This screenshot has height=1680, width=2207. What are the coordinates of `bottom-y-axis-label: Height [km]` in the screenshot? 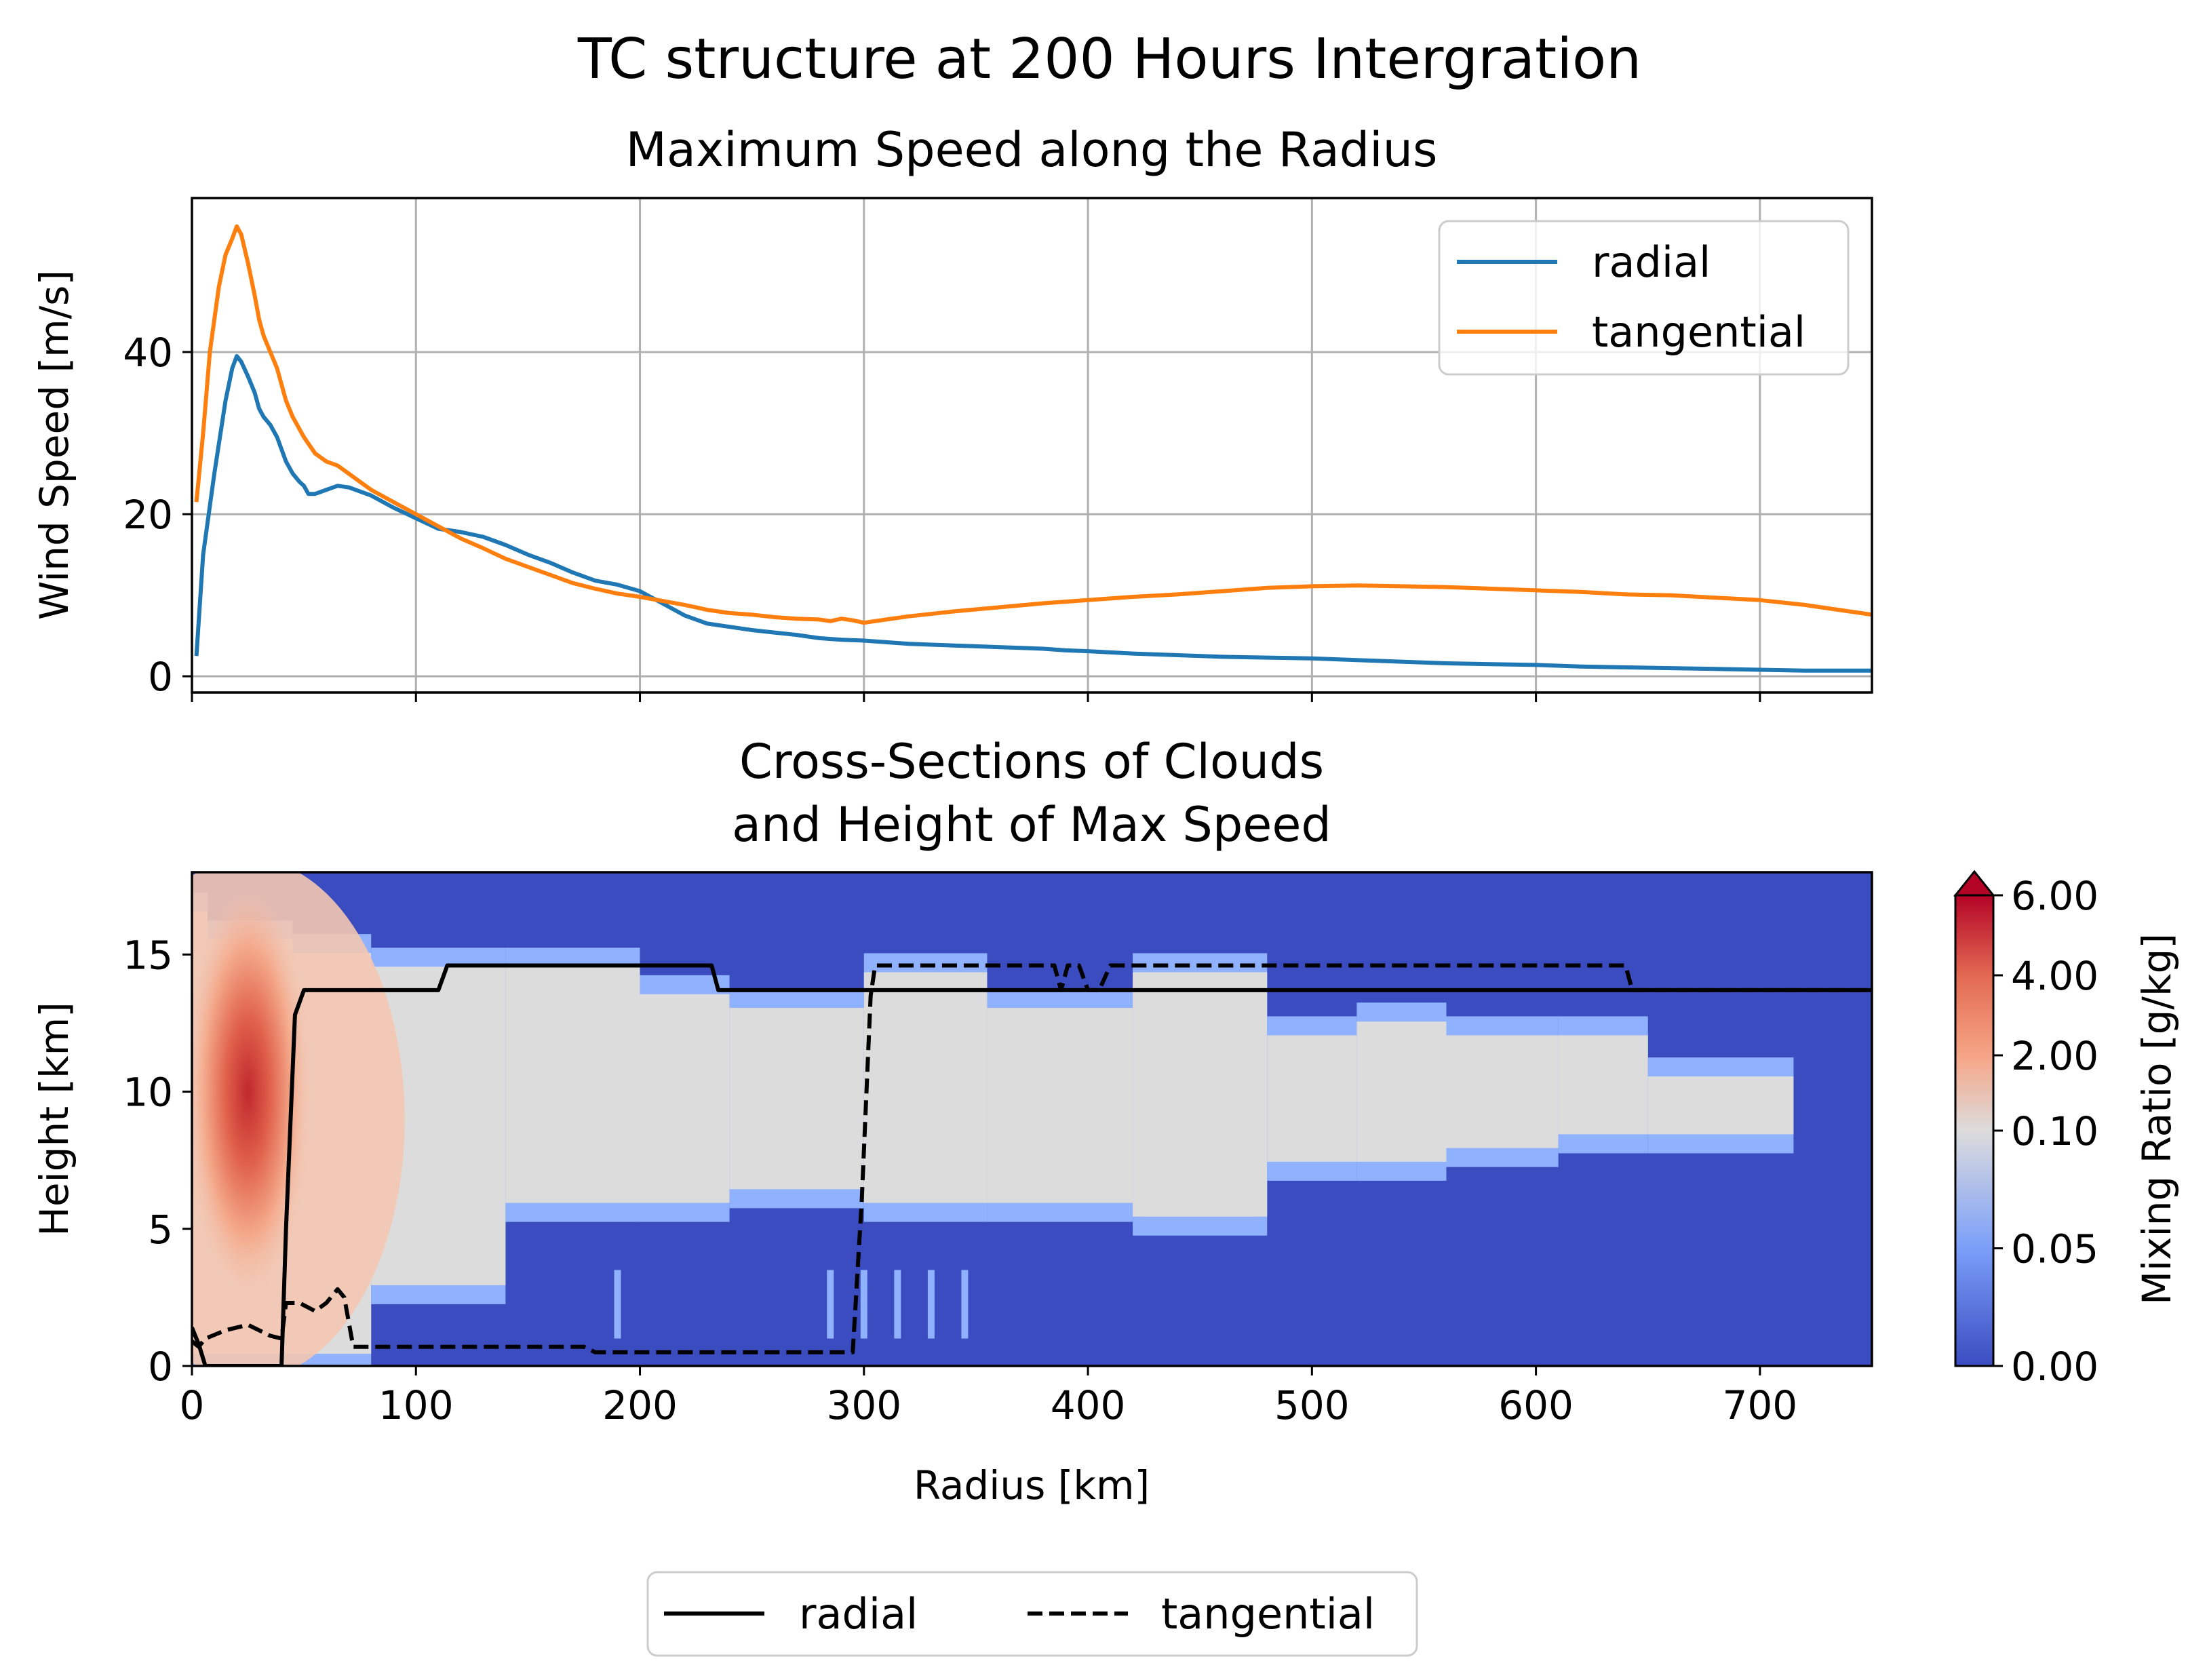 It's located at (54, 1119).